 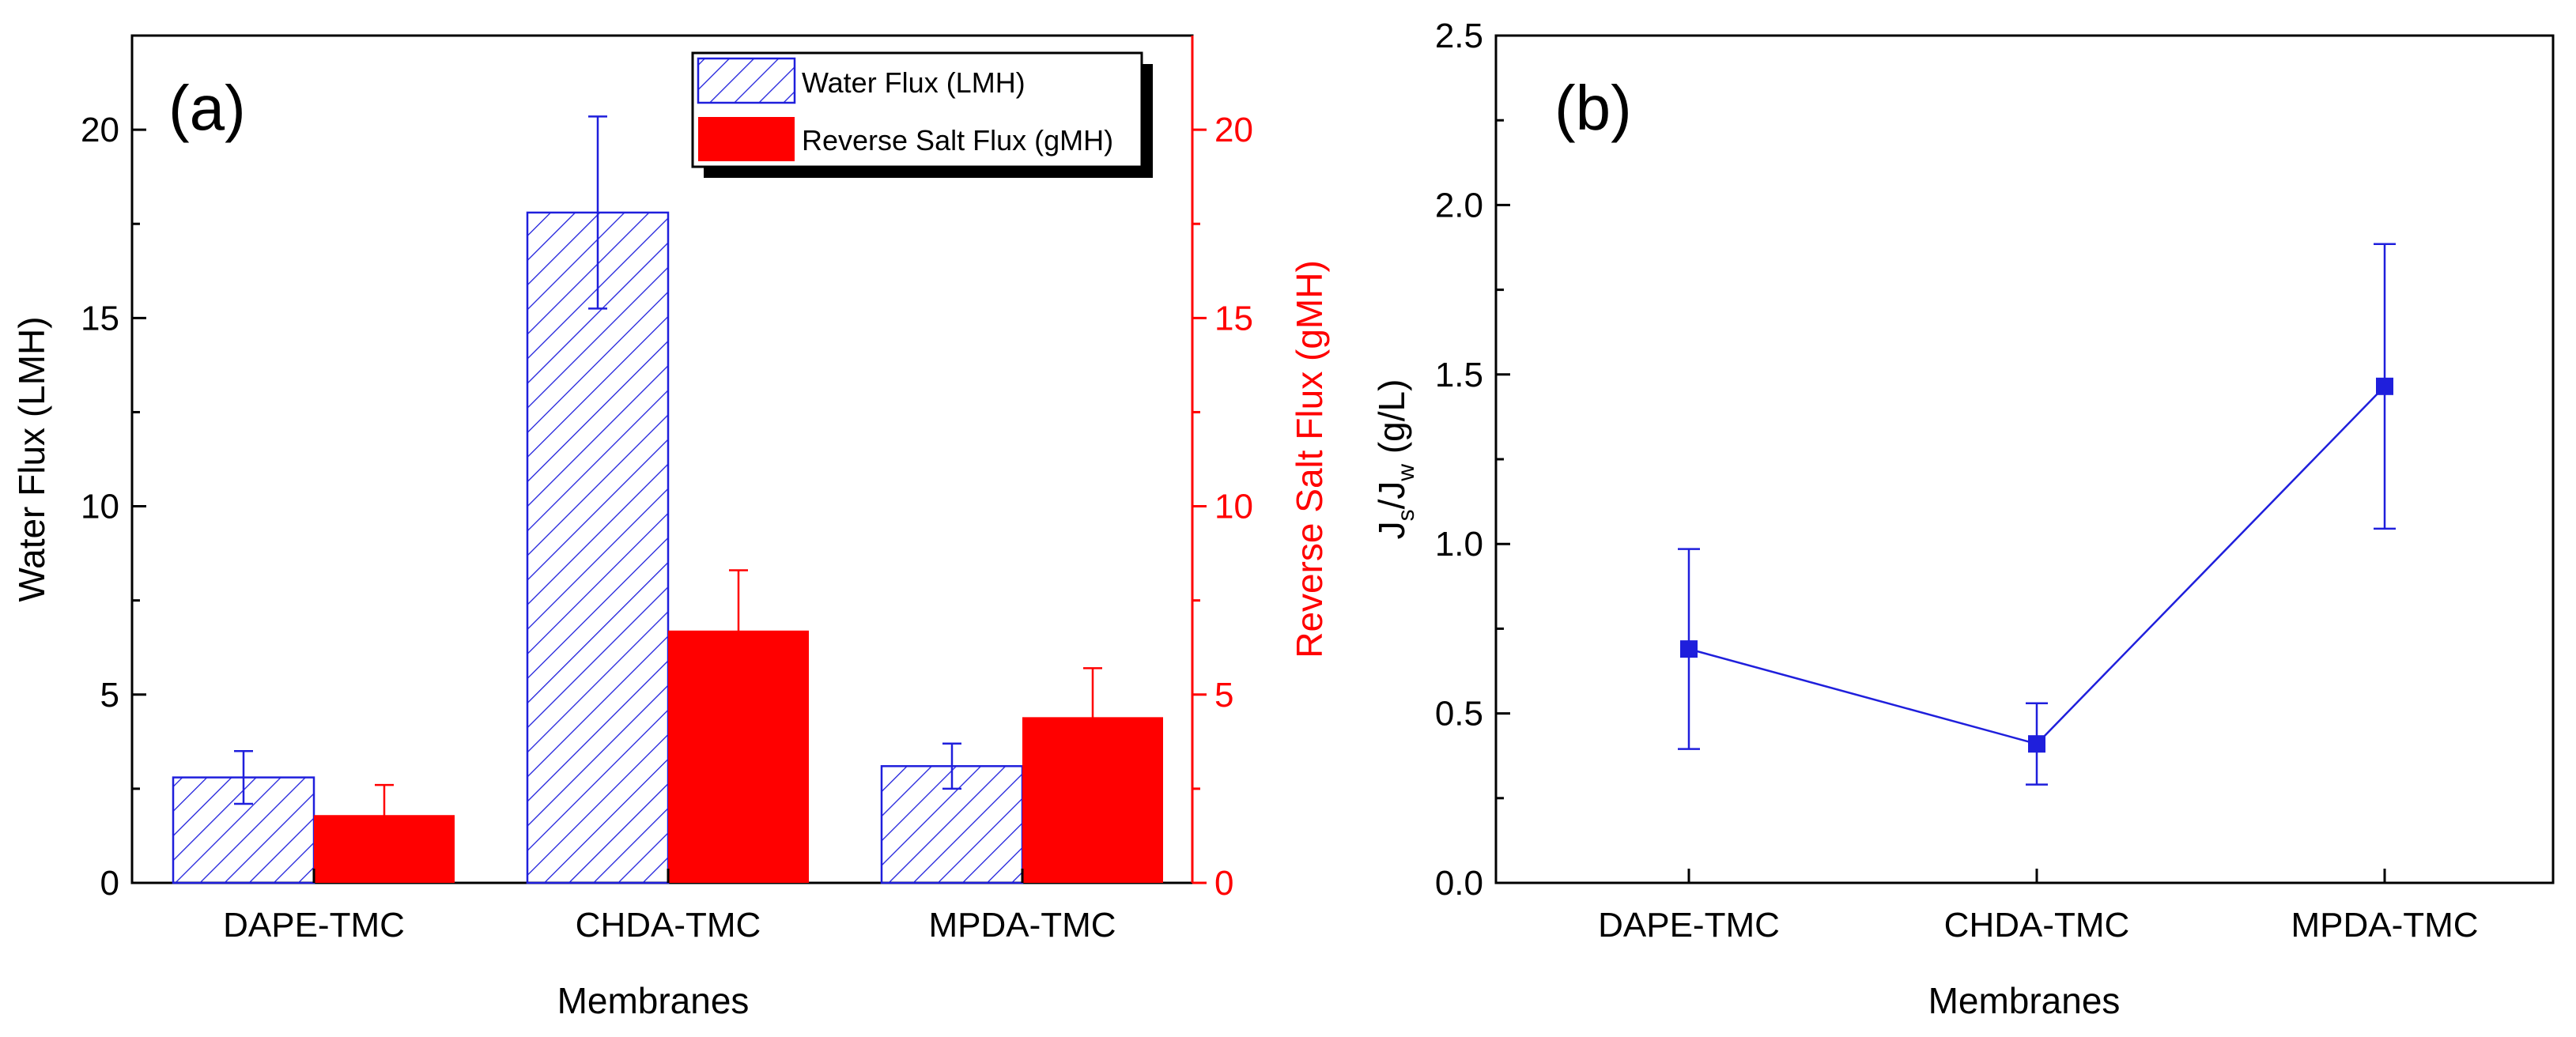 I want to click on js-jw-line, so click(x=2036, y=565).